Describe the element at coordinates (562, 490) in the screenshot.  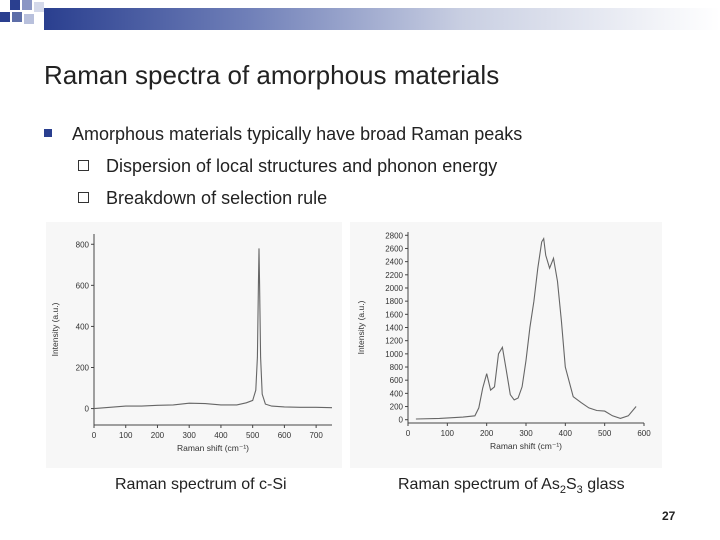
I see `caption-as2s3-sub1: 2` at that location.